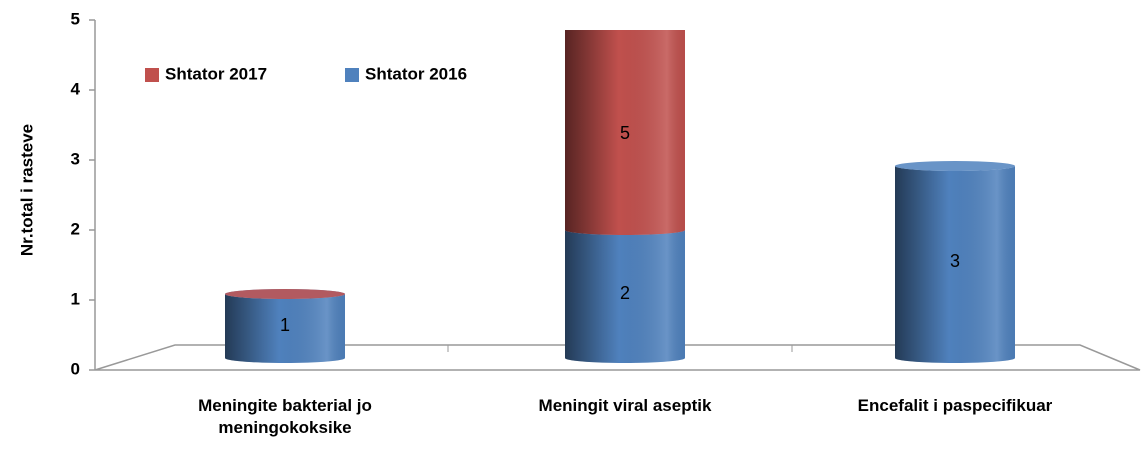 Image resolution: width=1146 pixels, height=449 pixels. Describe the element at coordinates (216, 73) in the screenshot. I see `legend-label: Shtator 2017` at that location.